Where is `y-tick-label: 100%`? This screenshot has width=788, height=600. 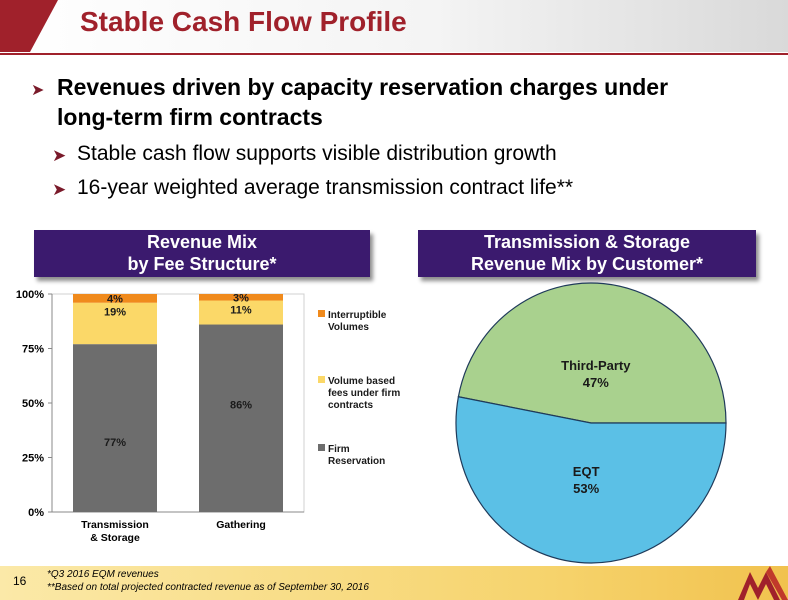 y-tick-label: 100% is located at coordinates (30, 295).